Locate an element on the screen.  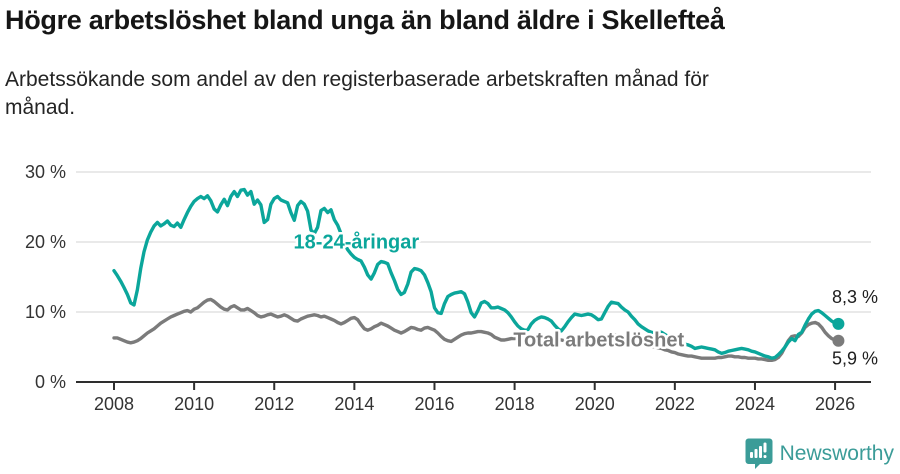
series-label-total-arbetsl-shet: Total arbetslöshet is located at coordinates (598, 340).